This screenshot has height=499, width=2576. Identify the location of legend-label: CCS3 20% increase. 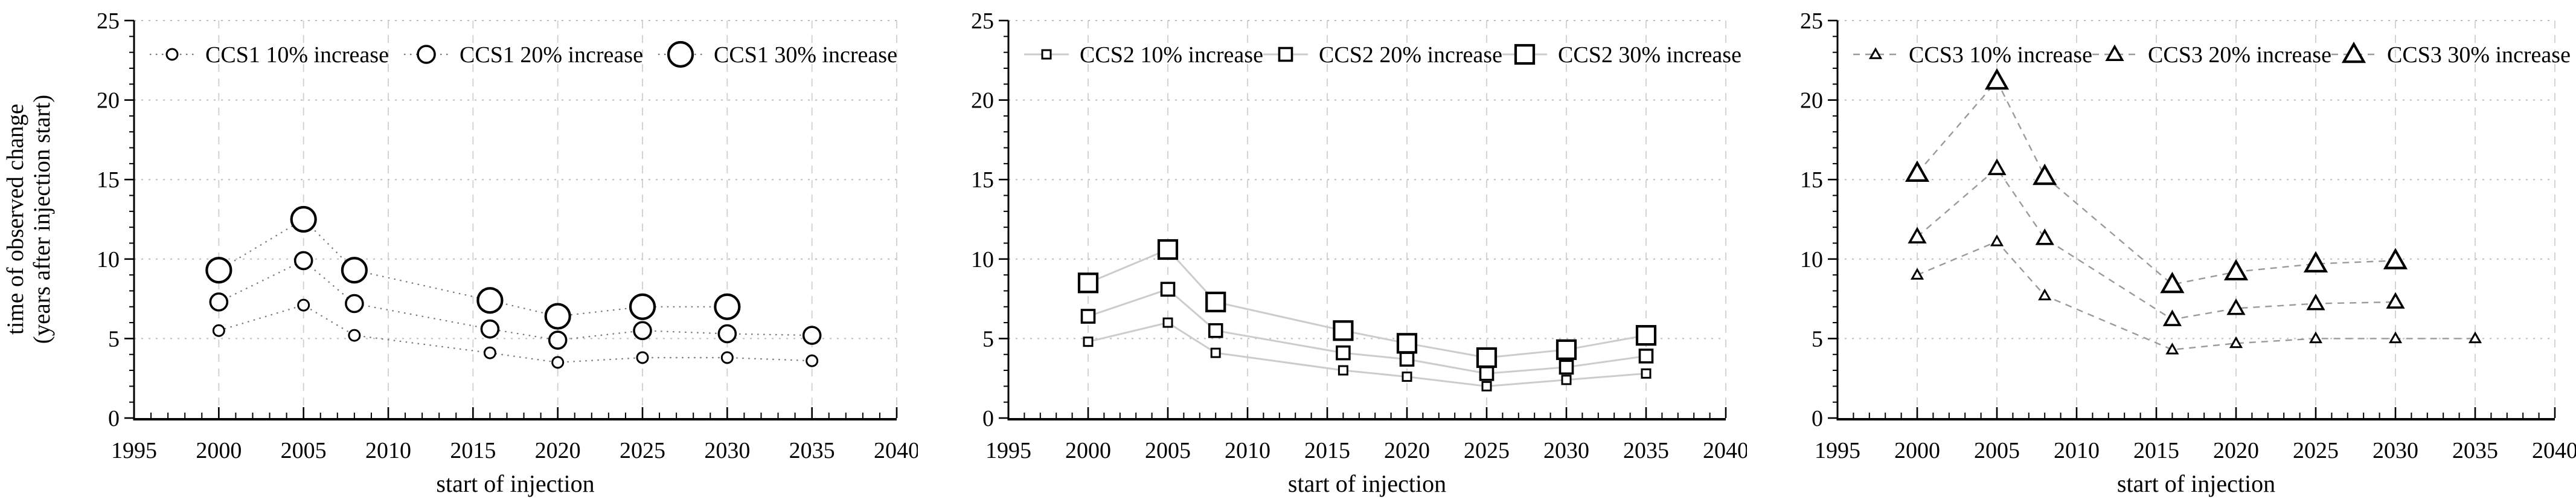
(2239, 55).